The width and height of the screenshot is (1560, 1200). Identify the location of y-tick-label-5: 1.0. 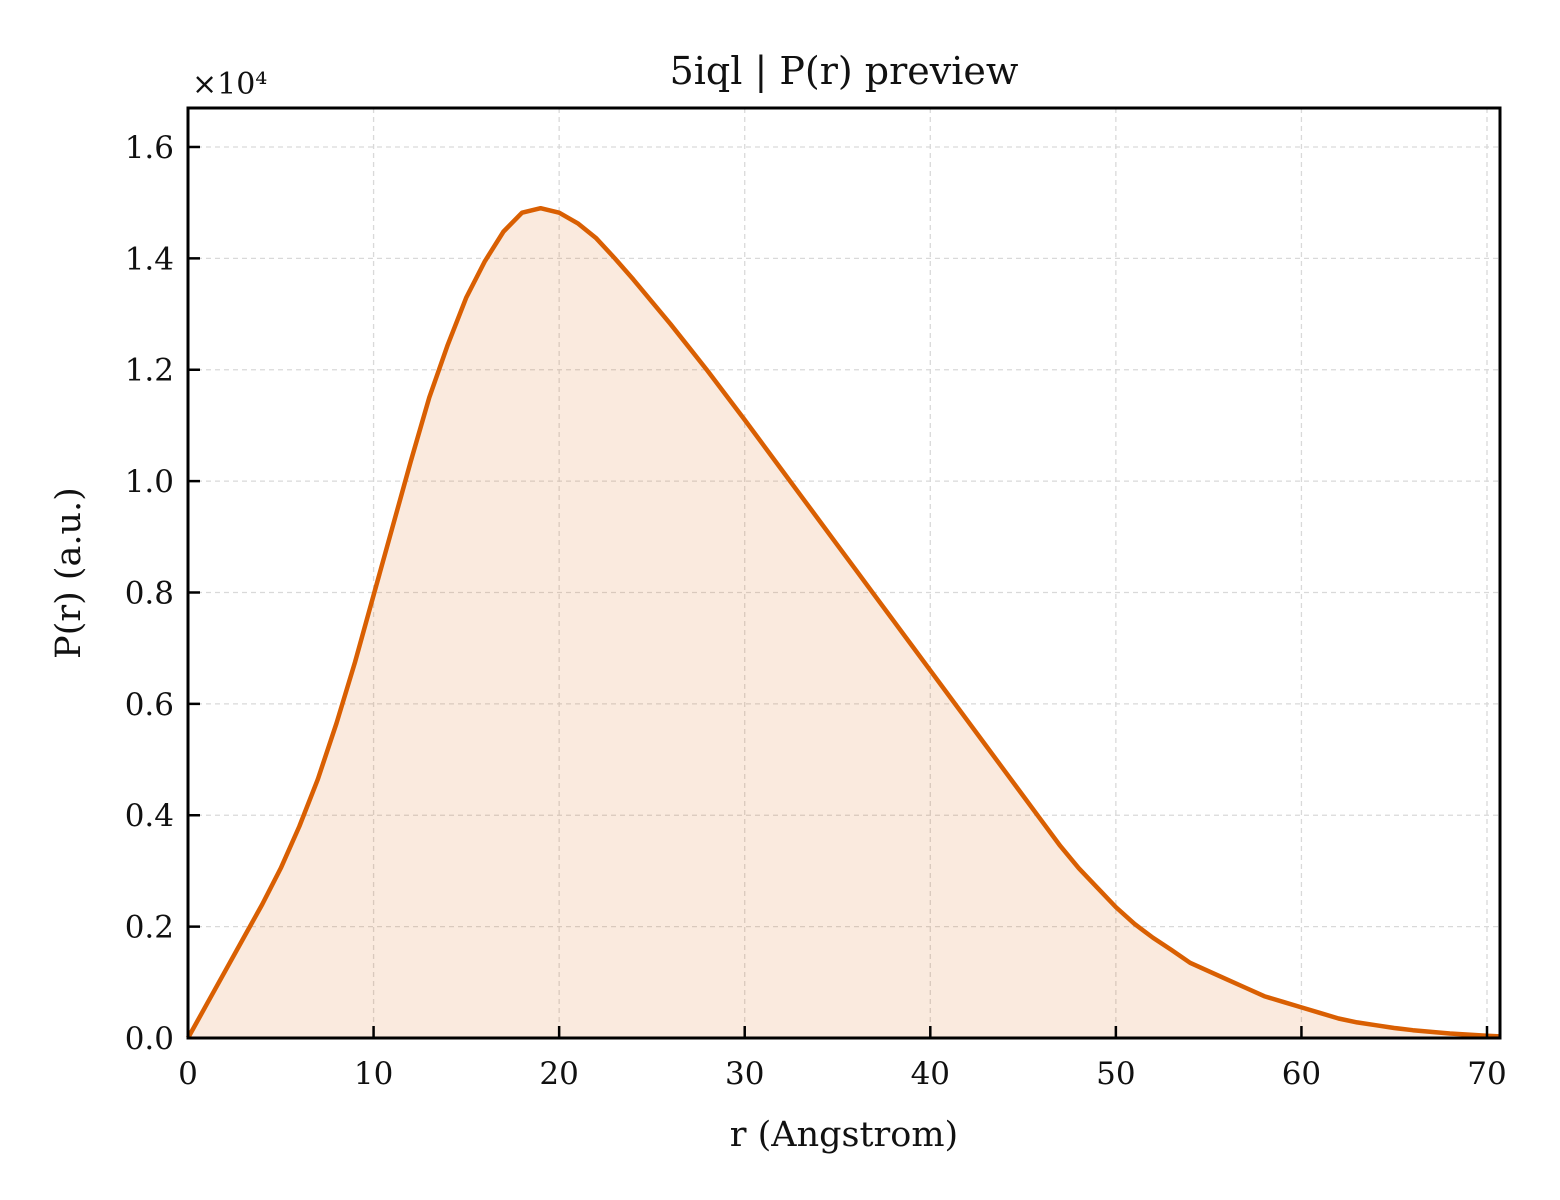
(149, 482).